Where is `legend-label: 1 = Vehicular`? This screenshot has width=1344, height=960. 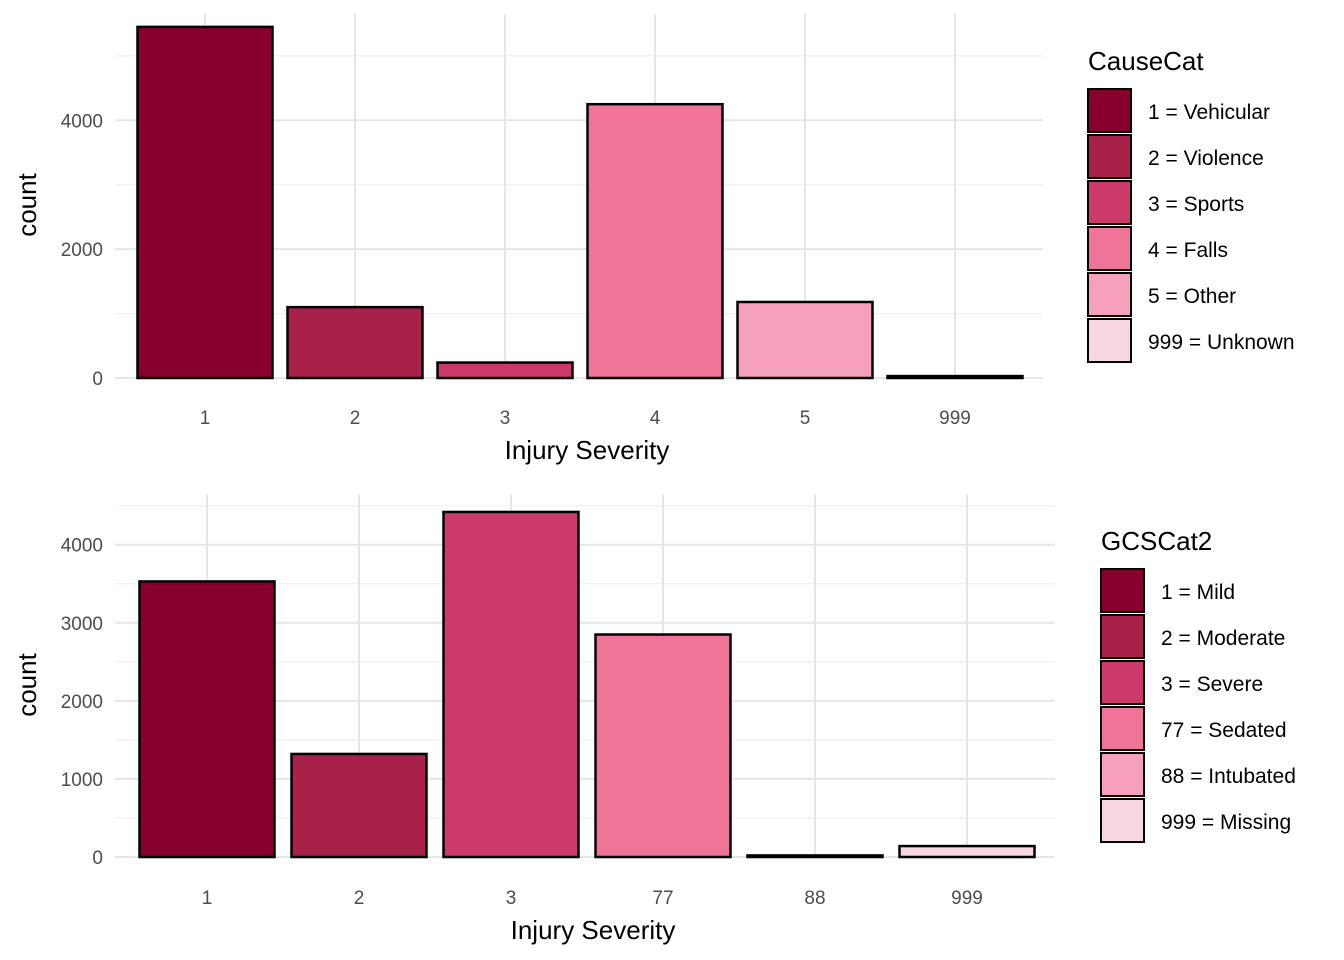 legend-label: 1 = Vehicular is located at coordinates (1209, 112).